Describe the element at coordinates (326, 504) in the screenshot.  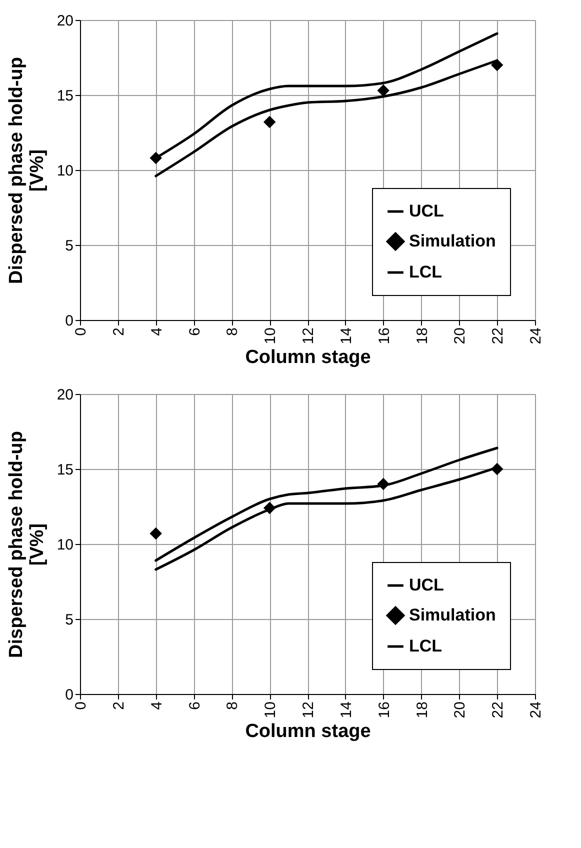
I see `line-series` at that location.